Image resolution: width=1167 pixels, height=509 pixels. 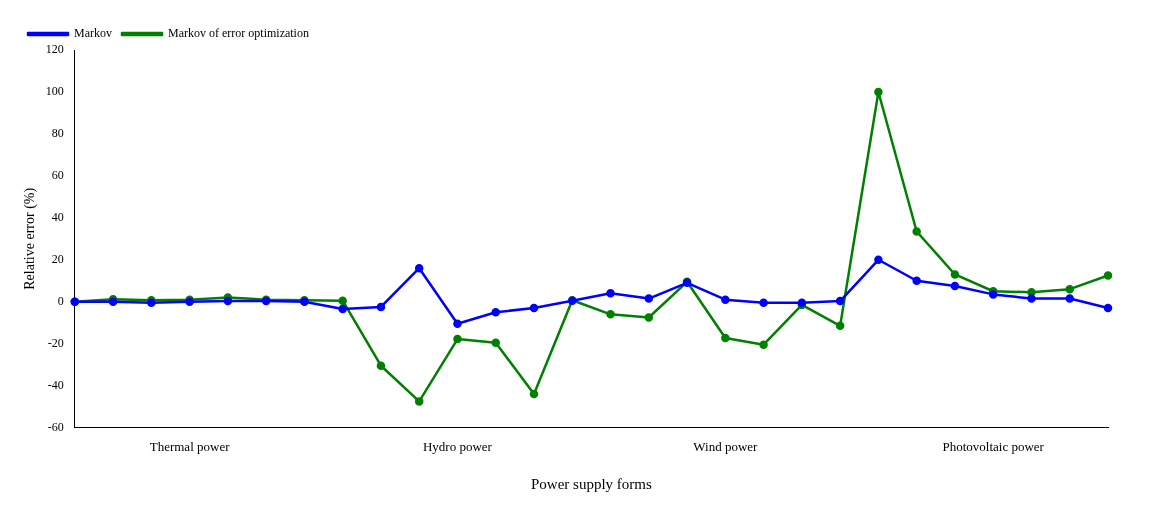 I want to click on text: Wind power, so click(x=726, y=447).